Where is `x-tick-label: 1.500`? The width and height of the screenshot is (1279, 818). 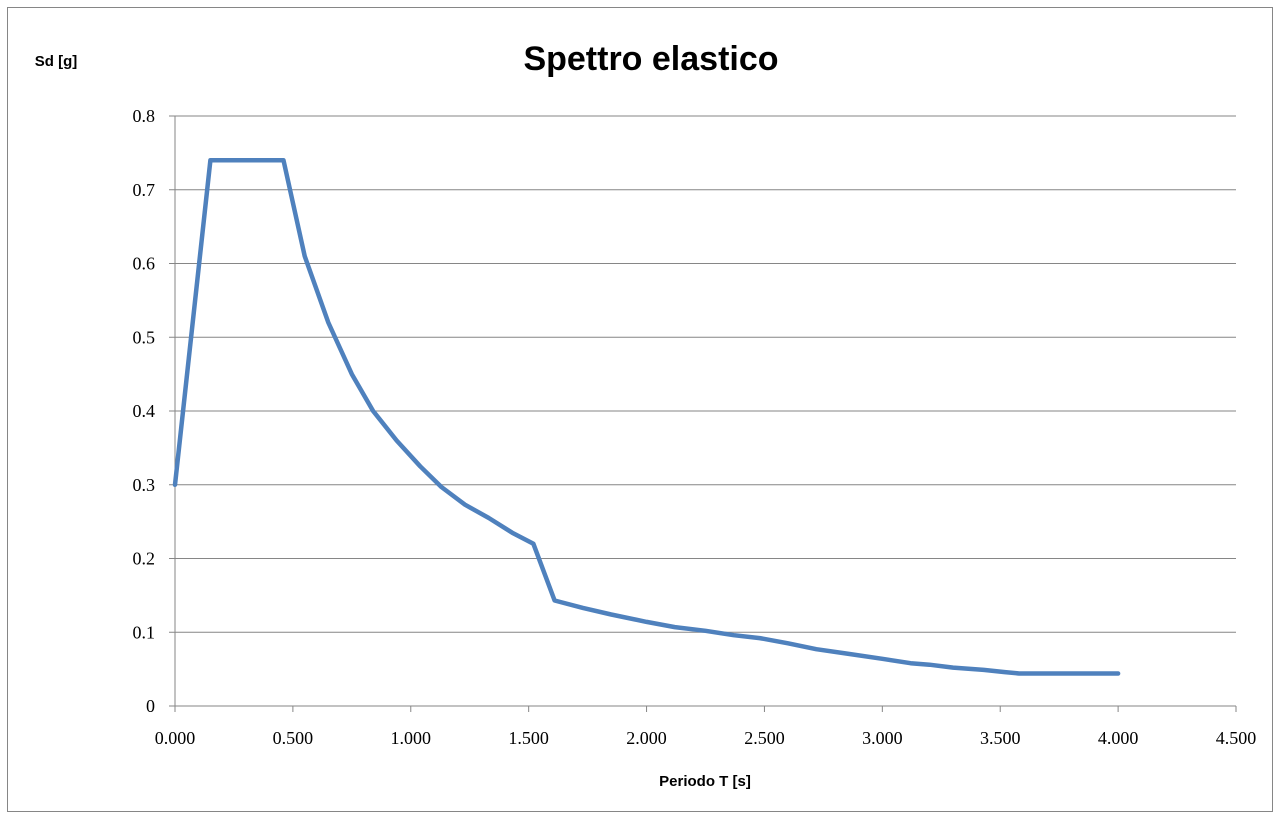
x-tick-label: 1.500 is located at coordinates (528, 738).